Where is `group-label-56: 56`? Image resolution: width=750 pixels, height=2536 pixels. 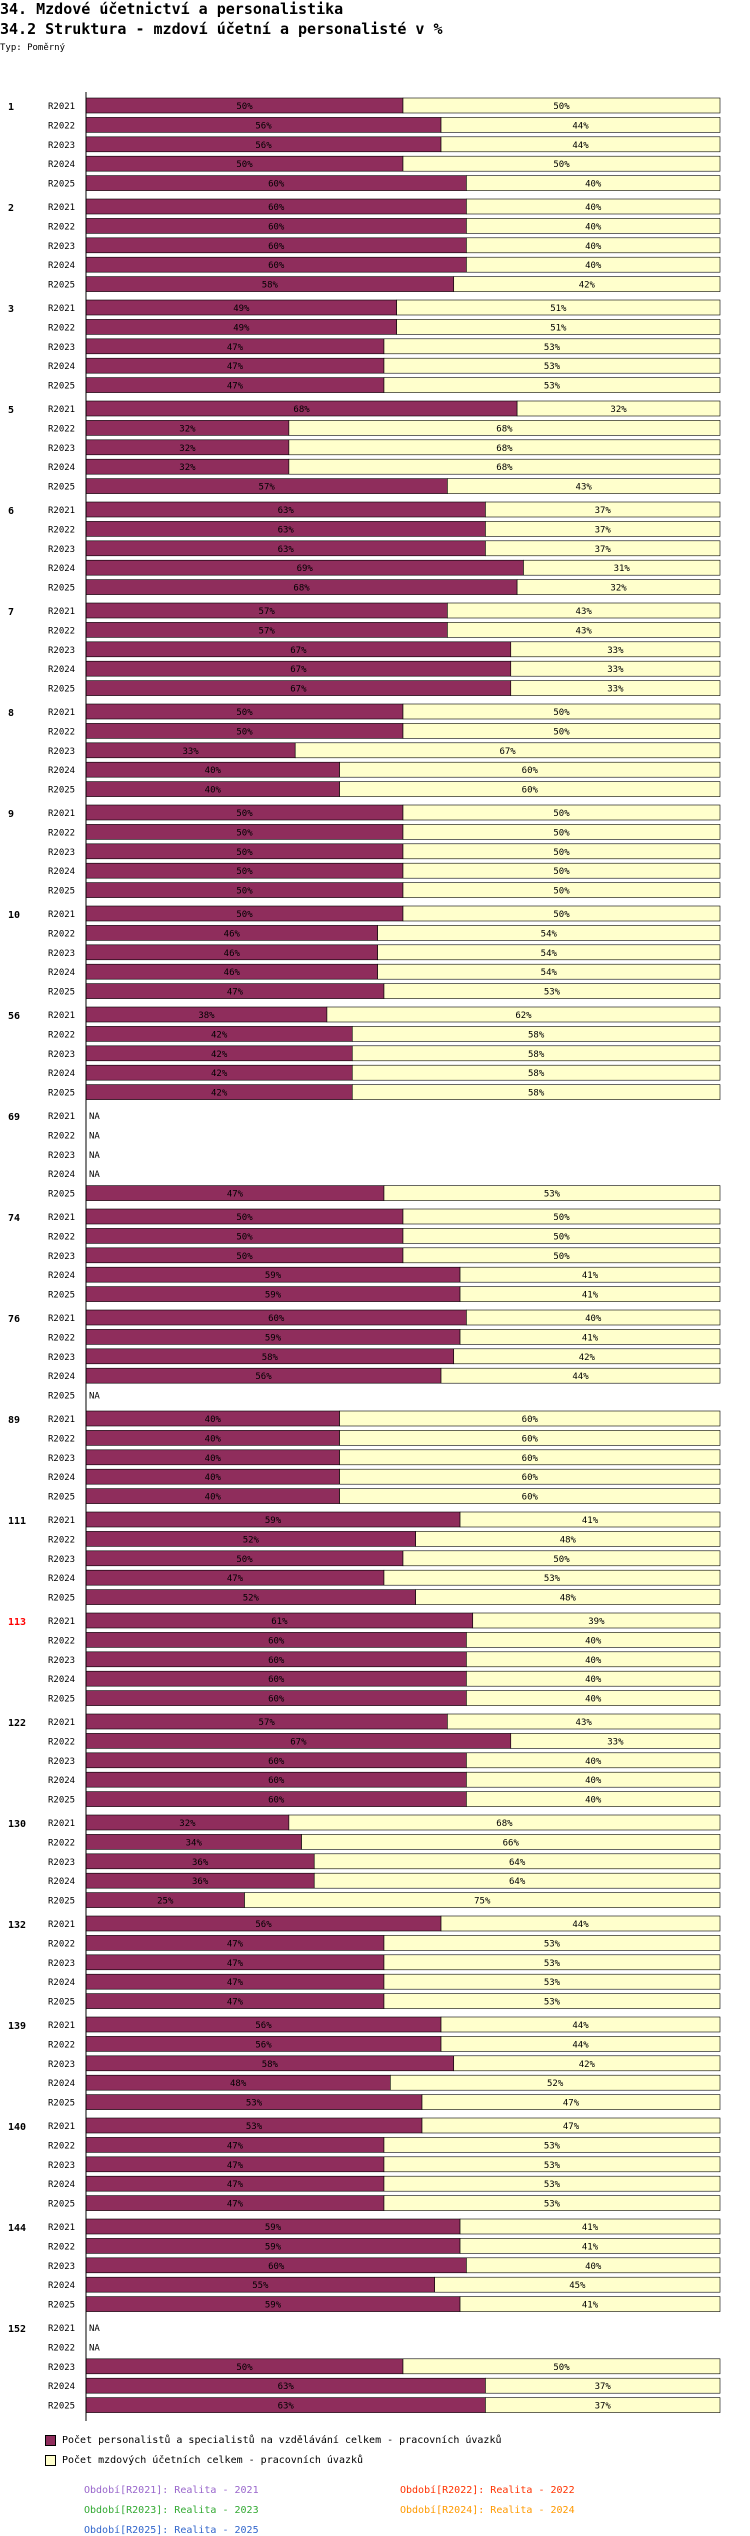 group-label-56: 56 is located at coordinates (14, 1016).